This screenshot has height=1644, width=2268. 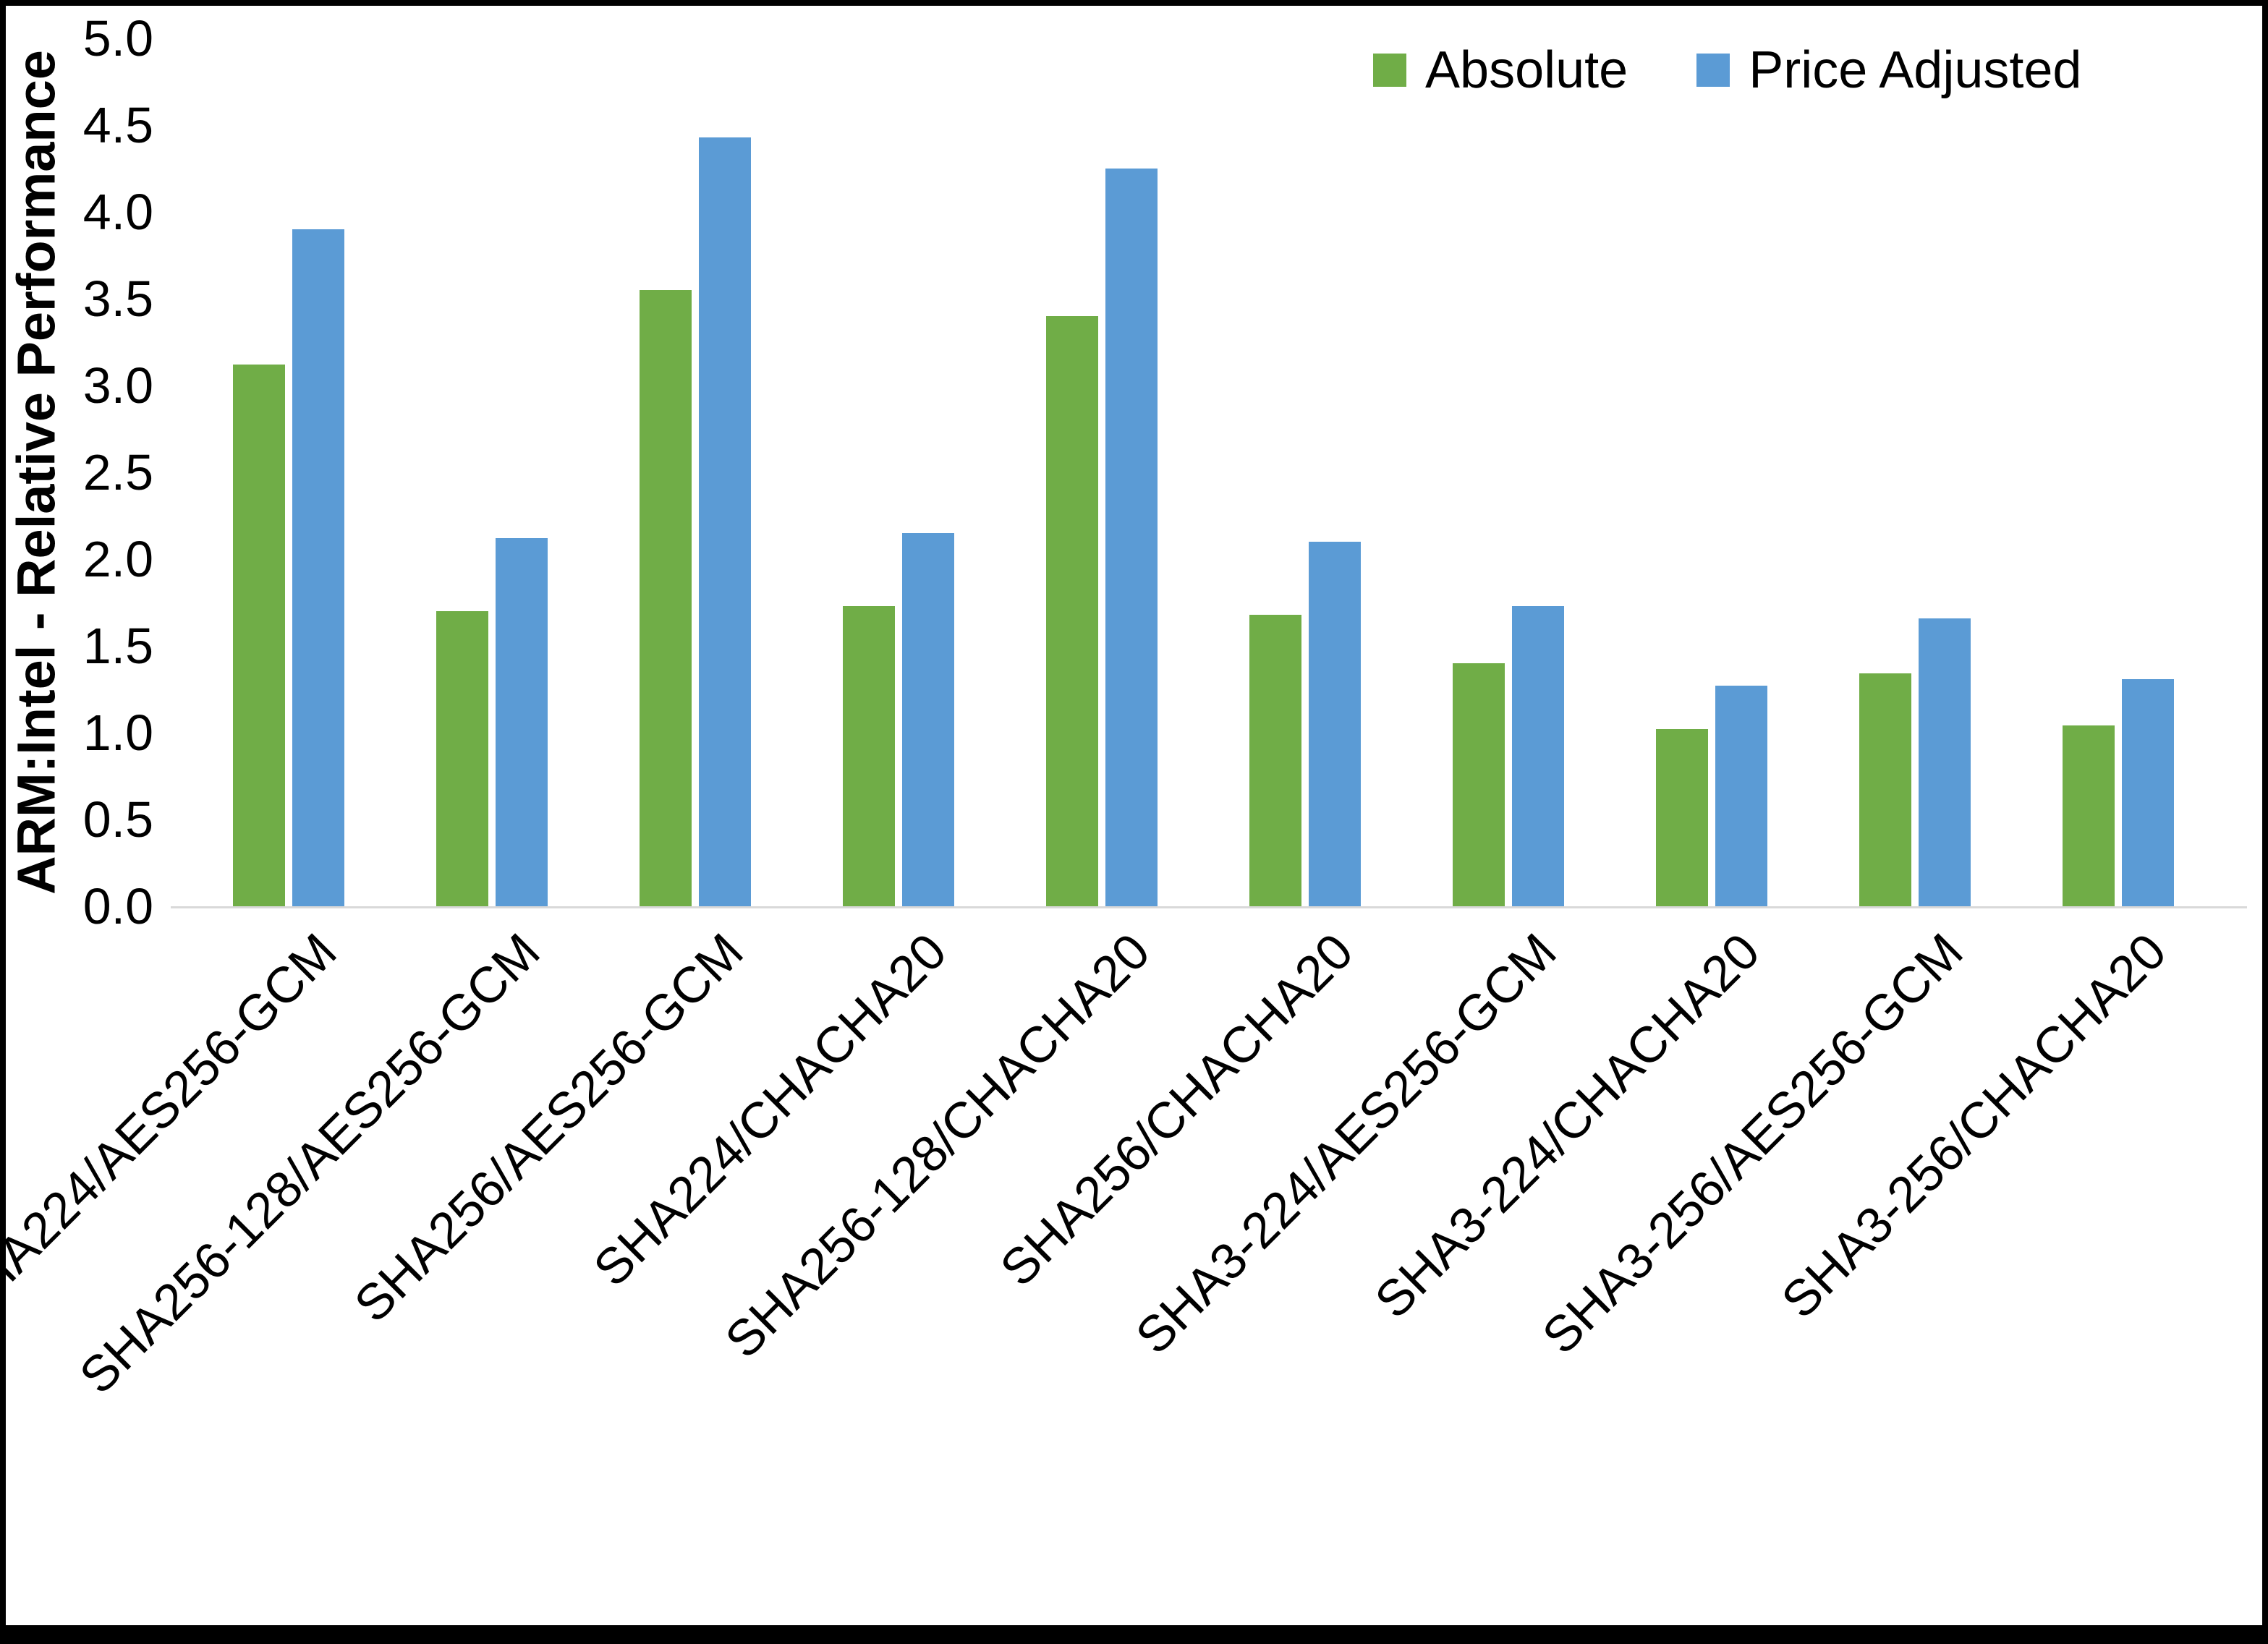 What do you see at coordinates (1176, 1110) in the screenshot?
I see `x-category-label: SHA256/CHACHA20` at bounding box center [1176, 1110].